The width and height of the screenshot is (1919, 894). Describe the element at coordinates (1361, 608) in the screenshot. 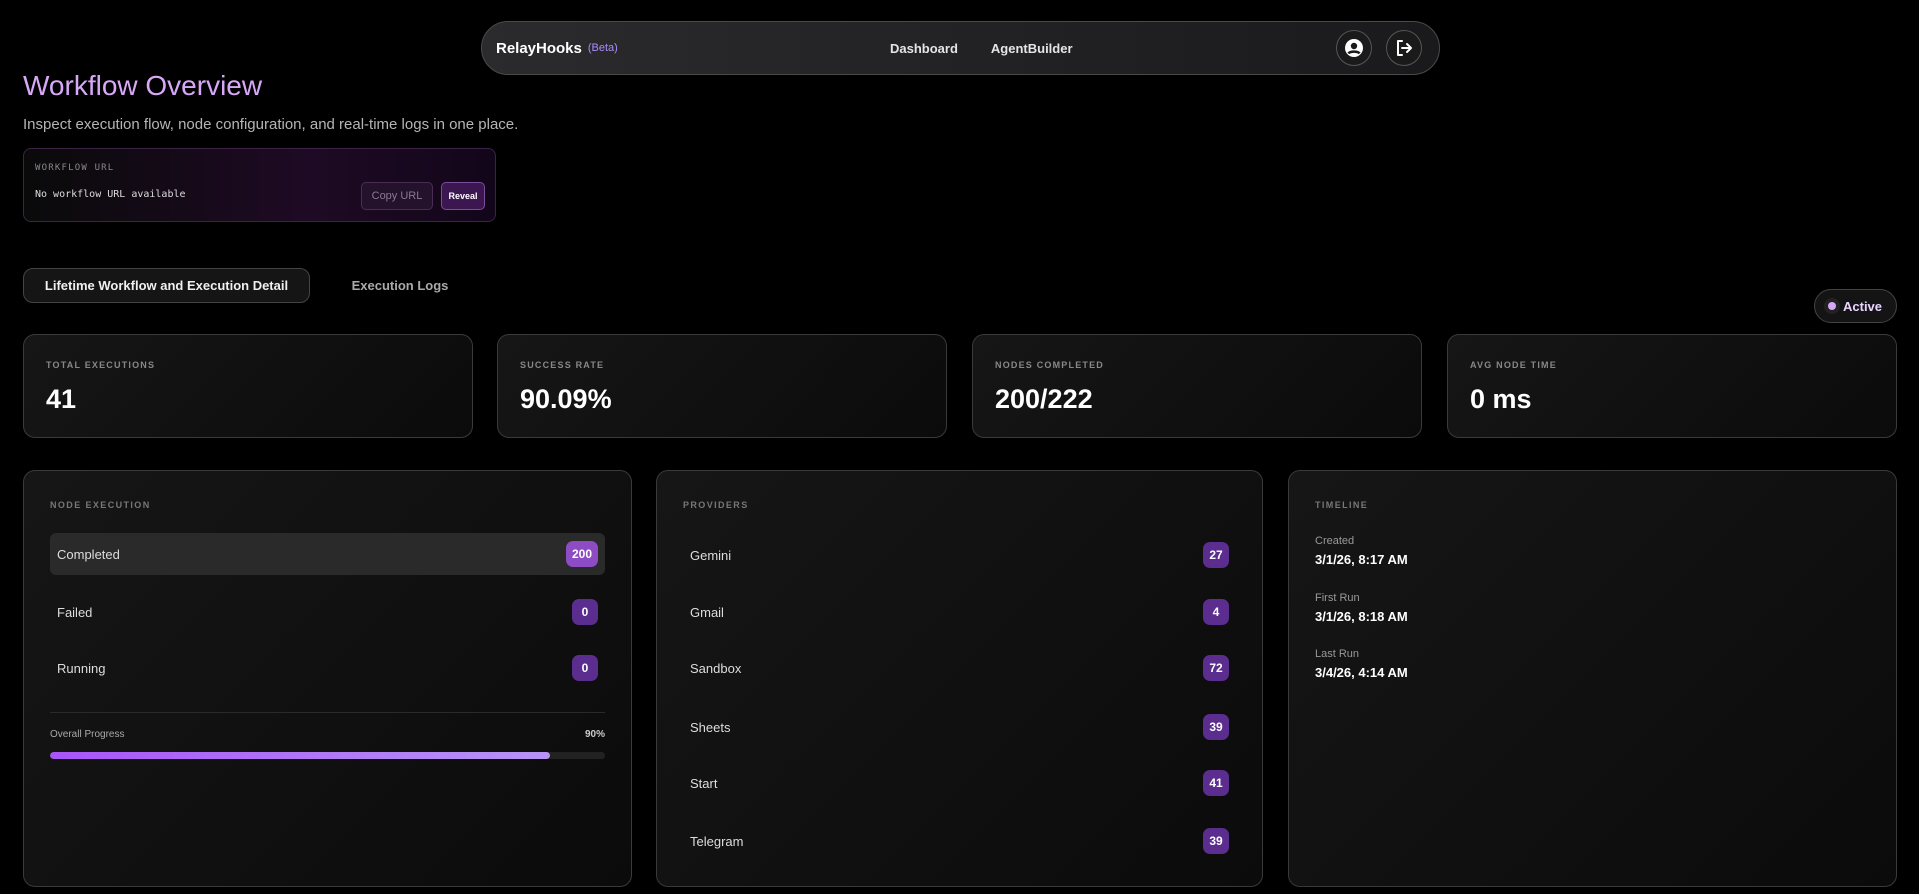

I see `timeline-first-run: First Run 3/1/26, 8:18 AM` at that location.